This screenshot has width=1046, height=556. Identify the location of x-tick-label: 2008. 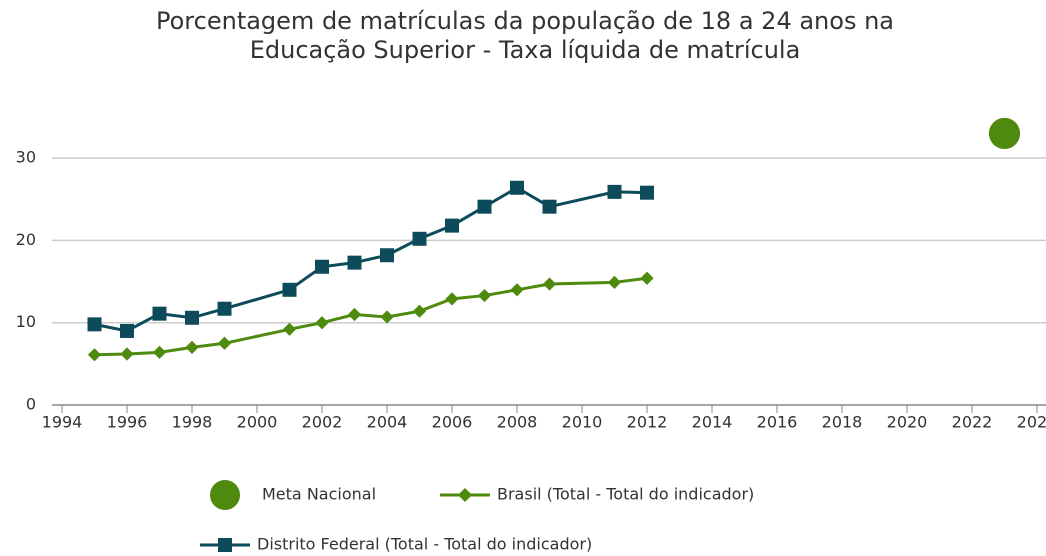
(517, 422).